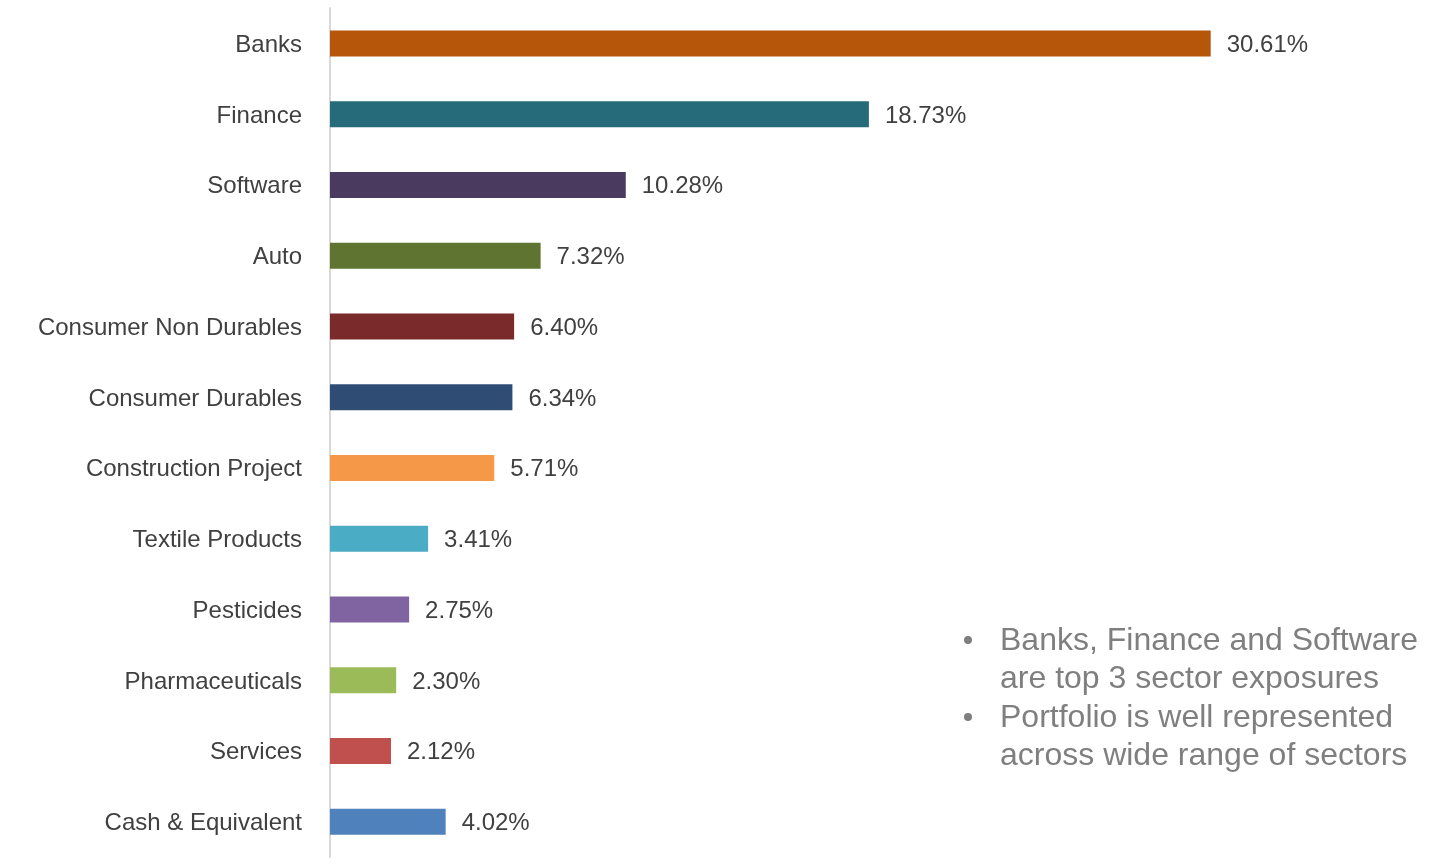  Describe the element at coordinates (194, 468) in the screenshot. I see `y-tick-label: Construction Project` at that location.